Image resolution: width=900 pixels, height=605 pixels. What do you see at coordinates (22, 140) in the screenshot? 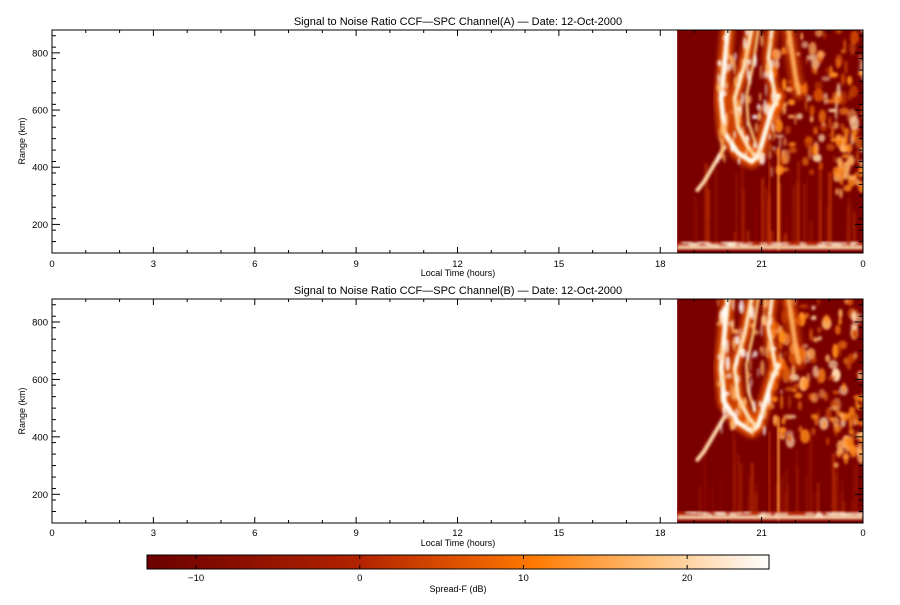
I see `panel-a-ylabel: Range (km)` at bounding box center [22, 140].